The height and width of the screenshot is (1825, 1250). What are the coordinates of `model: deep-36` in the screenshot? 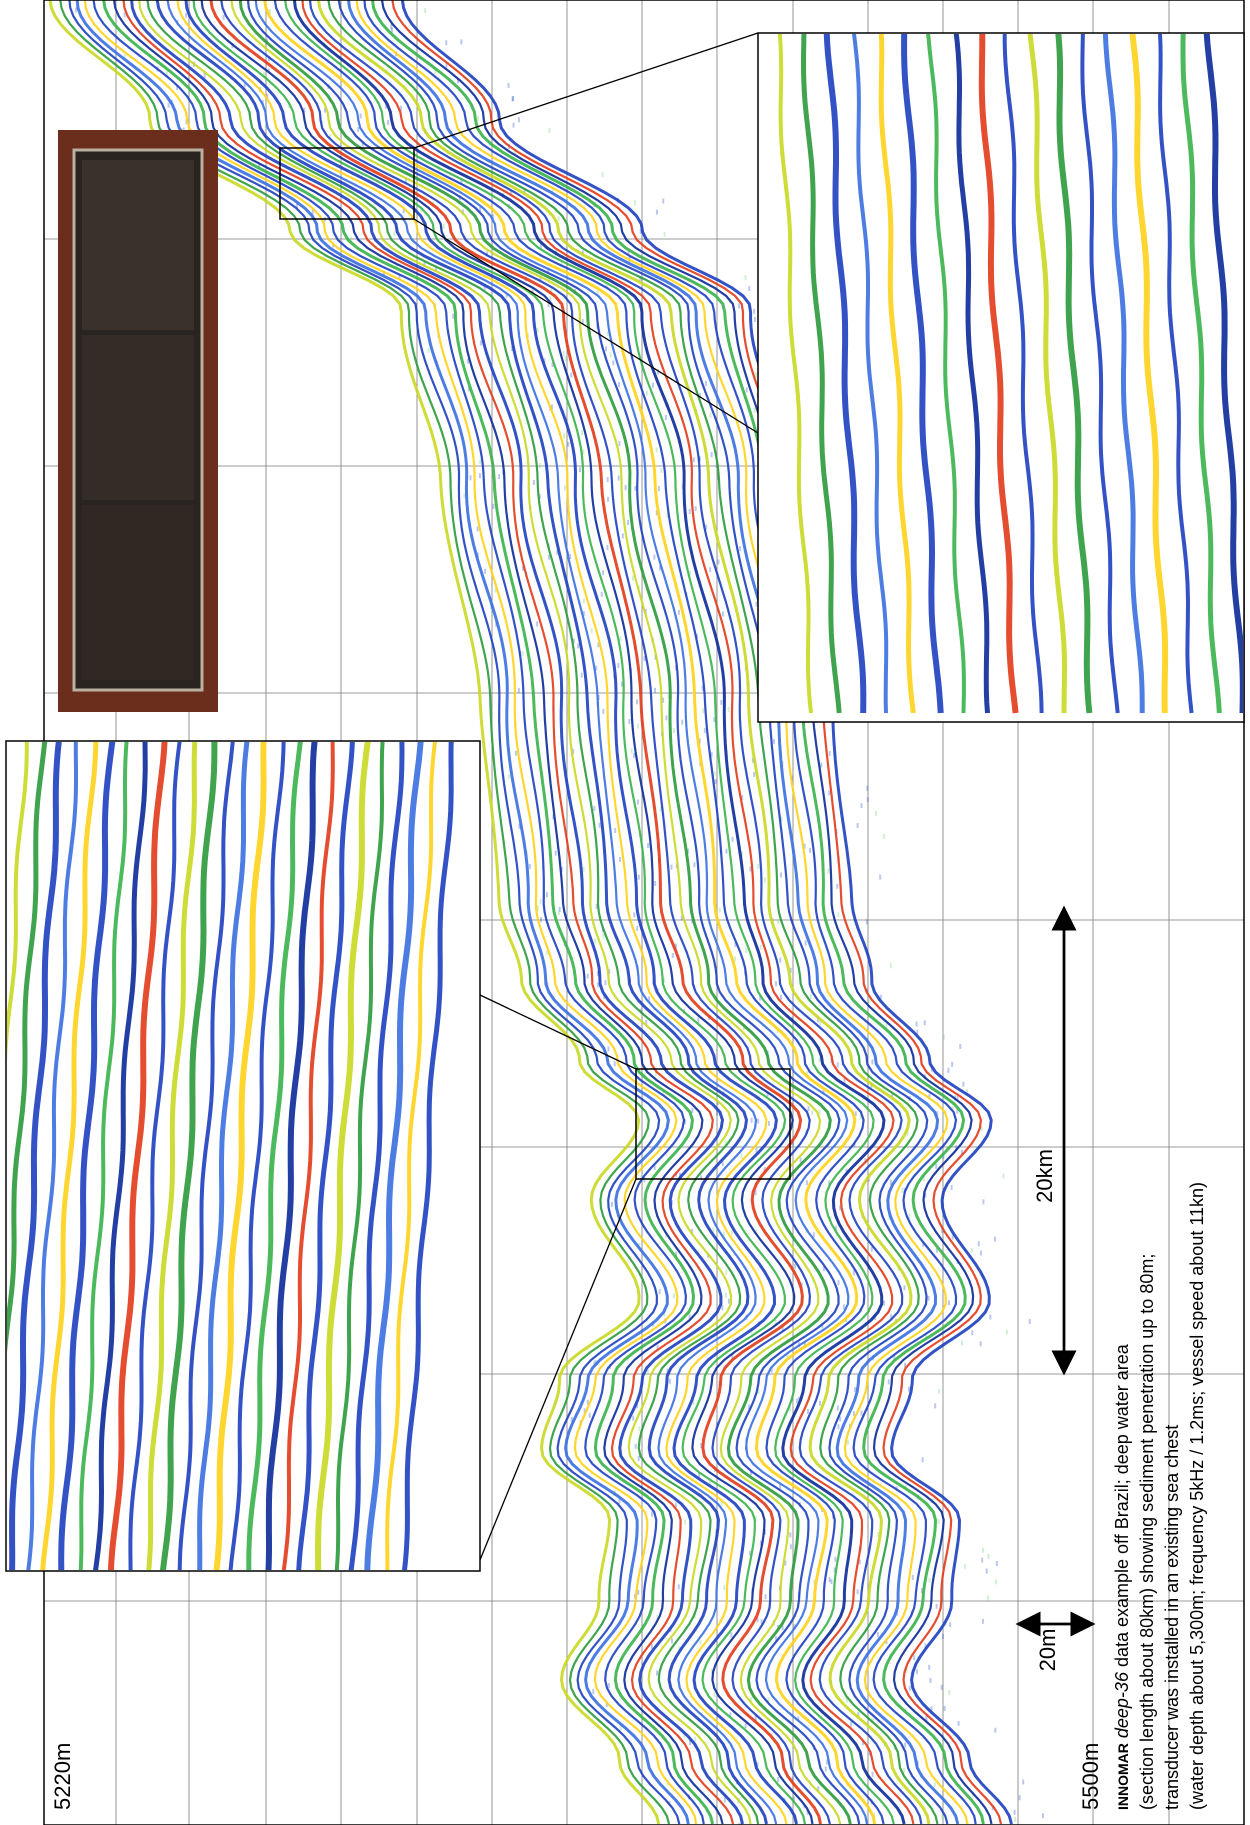 It's located at (1122, 1704).